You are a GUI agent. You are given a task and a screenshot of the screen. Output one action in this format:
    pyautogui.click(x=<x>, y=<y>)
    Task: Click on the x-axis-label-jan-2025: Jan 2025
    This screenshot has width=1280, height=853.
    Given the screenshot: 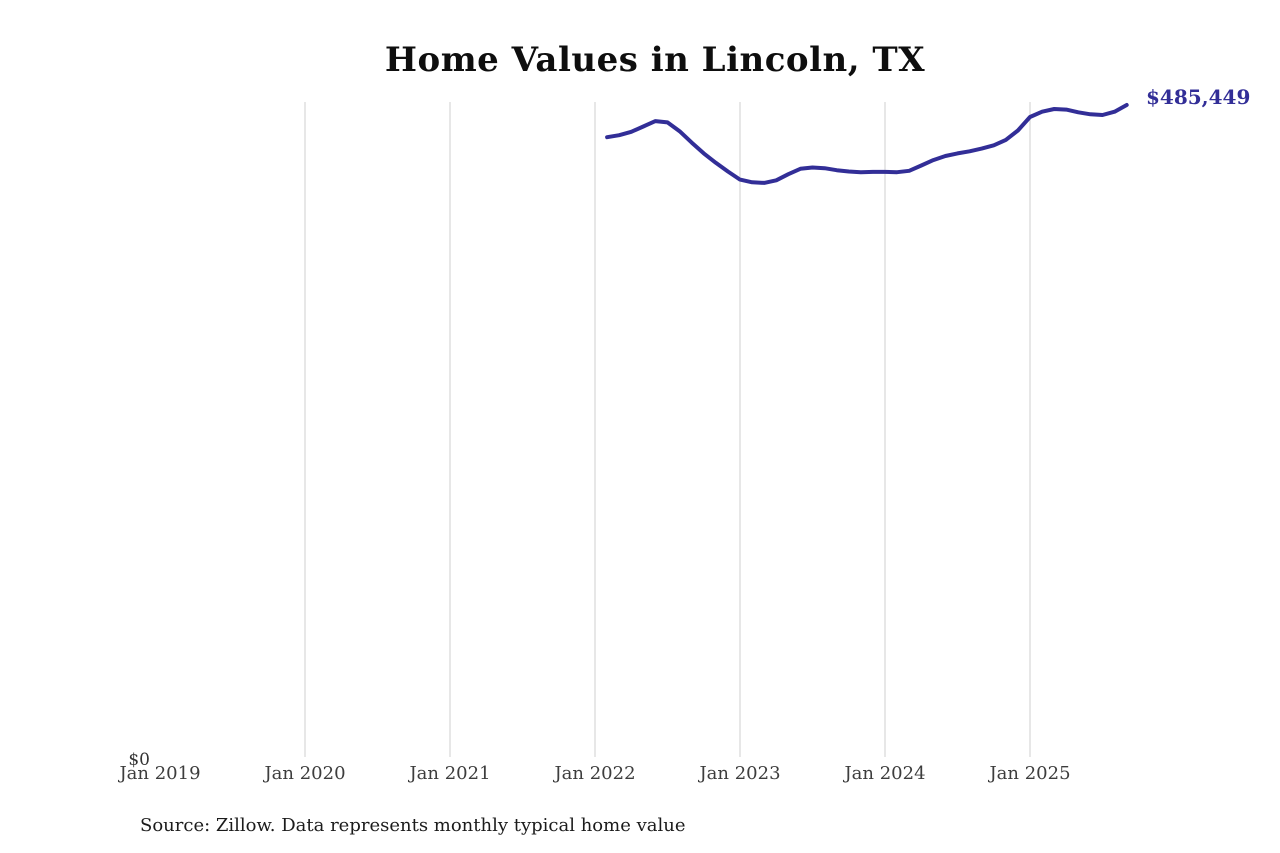 What is the action you would take?
    pyautogui.click(x=1030, y=773)
    